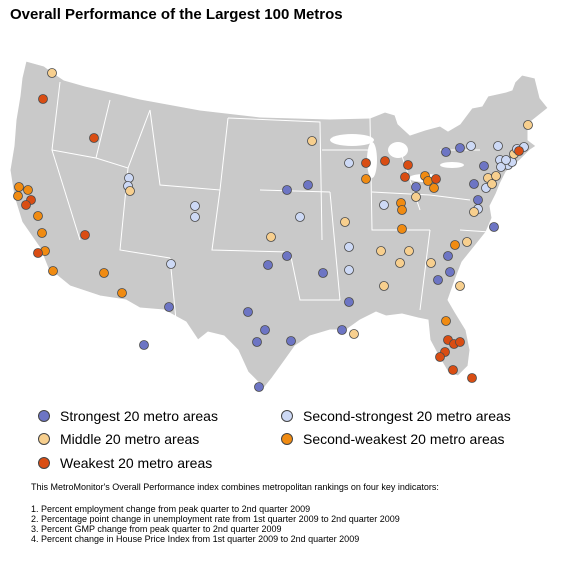 The image size is (561, 564). I want to click on legend-label-second-strongest: Second-strongest 20 metro areas, so click(407, 416).